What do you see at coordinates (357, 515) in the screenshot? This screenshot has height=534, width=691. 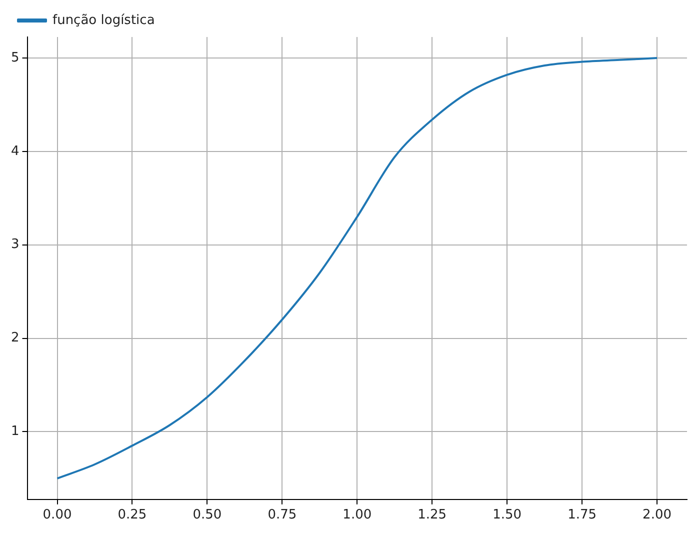 I see `x-tick-label: 1.00` at bounding box center [357, 515].